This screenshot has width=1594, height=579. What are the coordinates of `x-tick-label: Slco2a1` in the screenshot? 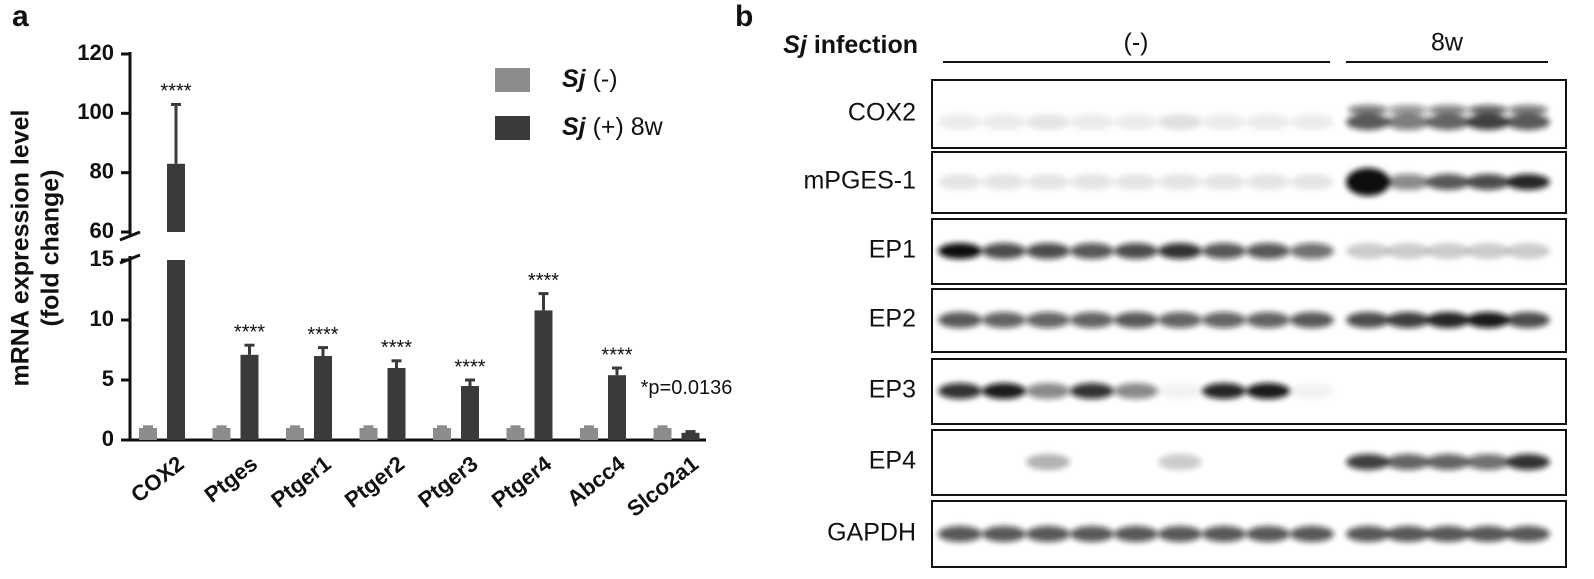 It's located at (662, 486).